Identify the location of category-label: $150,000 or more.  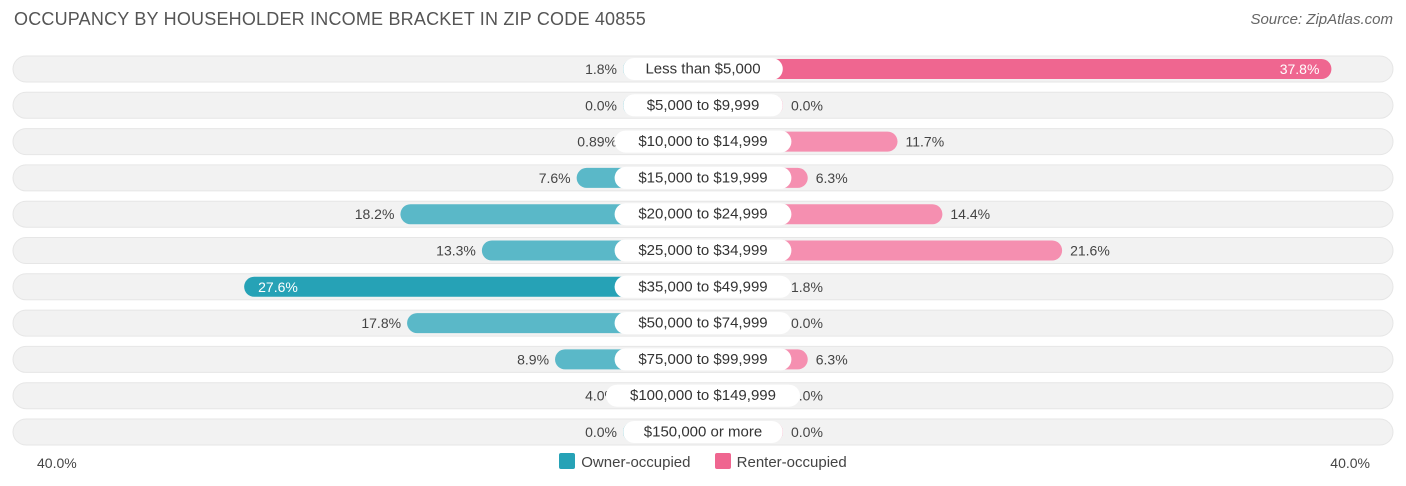
(703, 432).